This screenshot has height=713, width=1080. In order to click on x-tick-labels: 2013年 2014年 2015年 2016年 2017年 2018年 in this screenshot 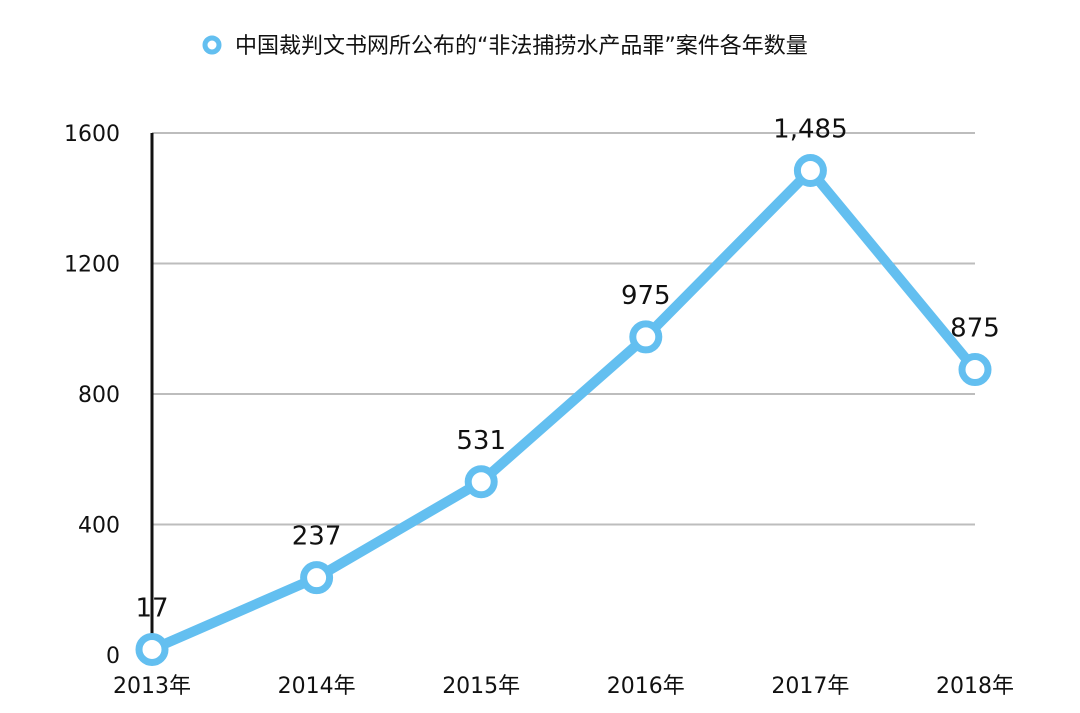, I will do `click(563, 686)`.